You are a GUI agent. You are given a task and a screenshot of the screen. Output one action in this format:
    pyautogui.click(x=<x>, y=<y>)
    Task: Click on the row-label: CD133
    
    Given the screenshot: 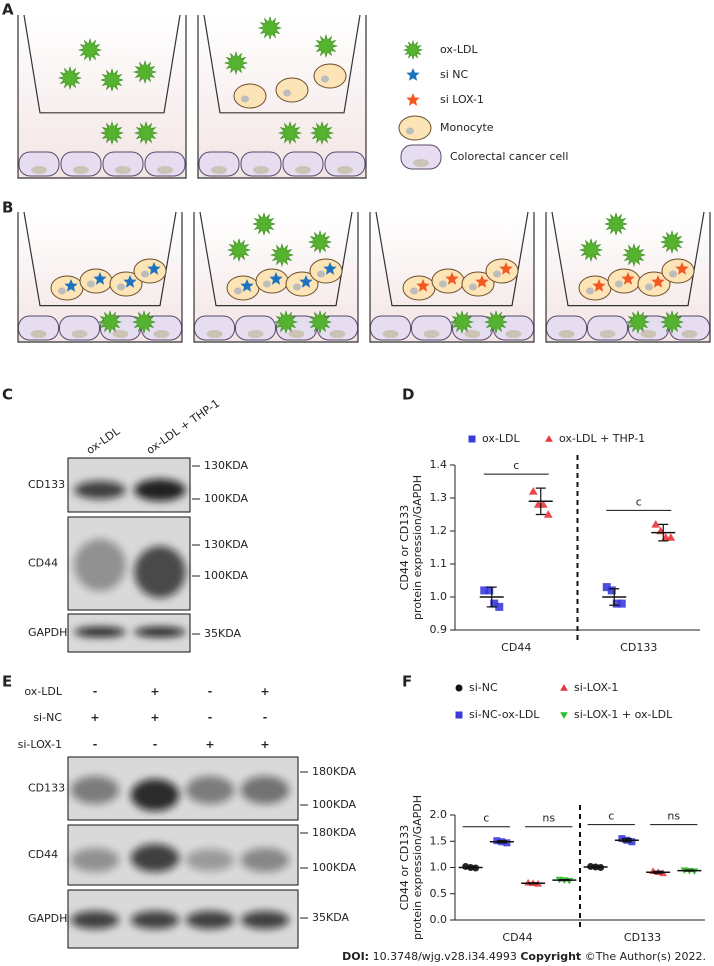 What is the action you would take?
    pyautogui.click(x=46, y=484)
    